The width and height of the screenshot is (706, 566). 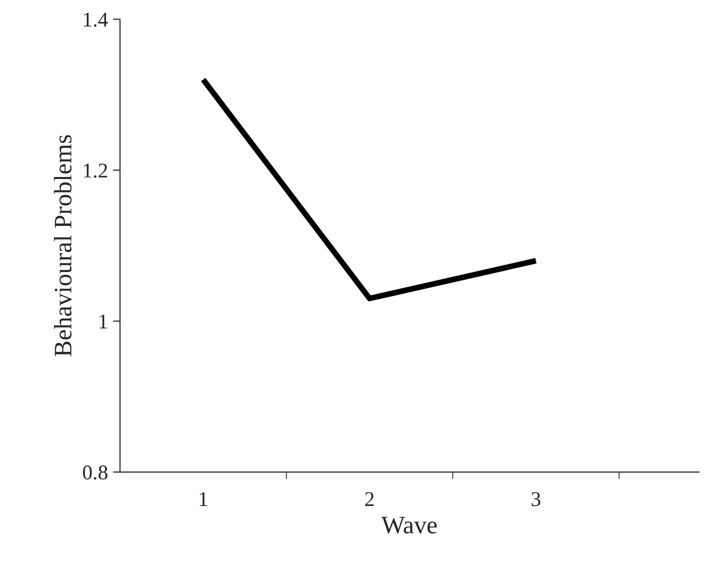 I want to click on y-tick-label: 1.2, so click(x=96, y=171).